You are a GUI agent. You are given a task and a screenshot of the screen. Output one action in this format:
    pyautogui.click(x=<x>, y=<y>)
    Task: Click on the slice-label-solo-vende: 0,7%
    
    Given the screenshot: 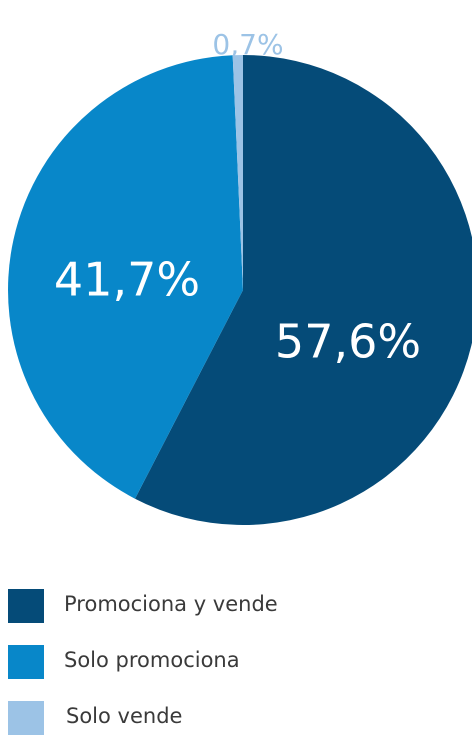 What is the action you would take?
    pyautogui.click(x=247, y=44)
    